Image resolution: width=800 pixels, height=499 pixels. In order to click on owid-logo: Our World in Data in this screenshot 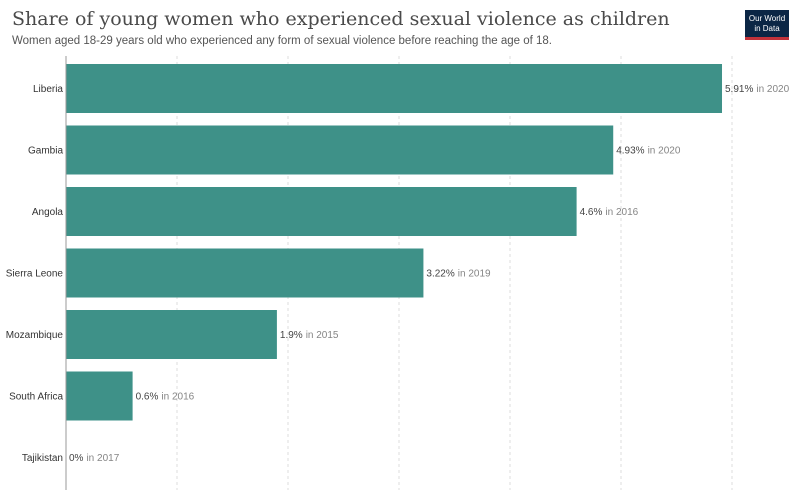, I will do `click(767, 25)`.